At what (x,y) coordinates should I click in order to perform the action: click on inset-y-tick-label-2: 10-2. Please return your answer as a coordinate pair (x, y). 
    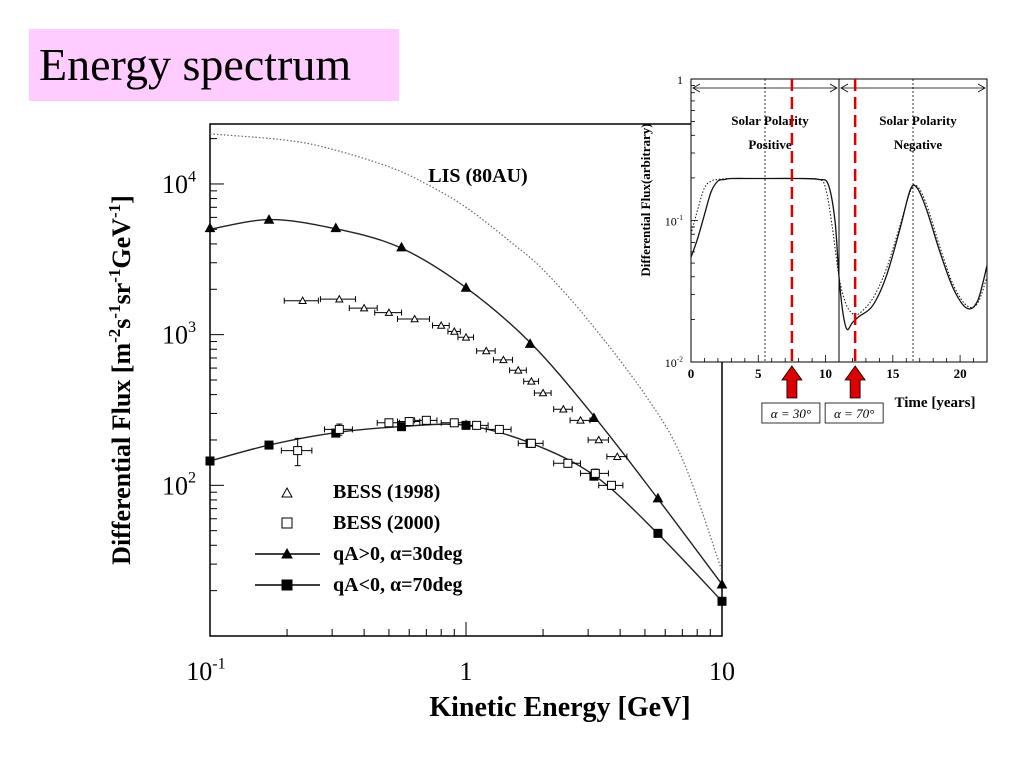
    Looking at the image, I should click on (674, 362).